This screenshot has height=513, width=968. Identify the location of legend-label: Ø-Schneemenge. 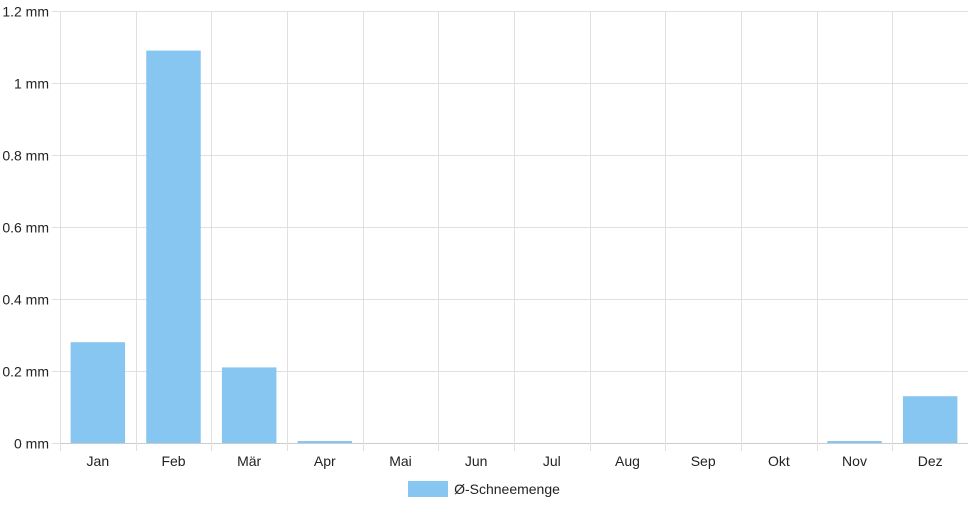
(507, 489).